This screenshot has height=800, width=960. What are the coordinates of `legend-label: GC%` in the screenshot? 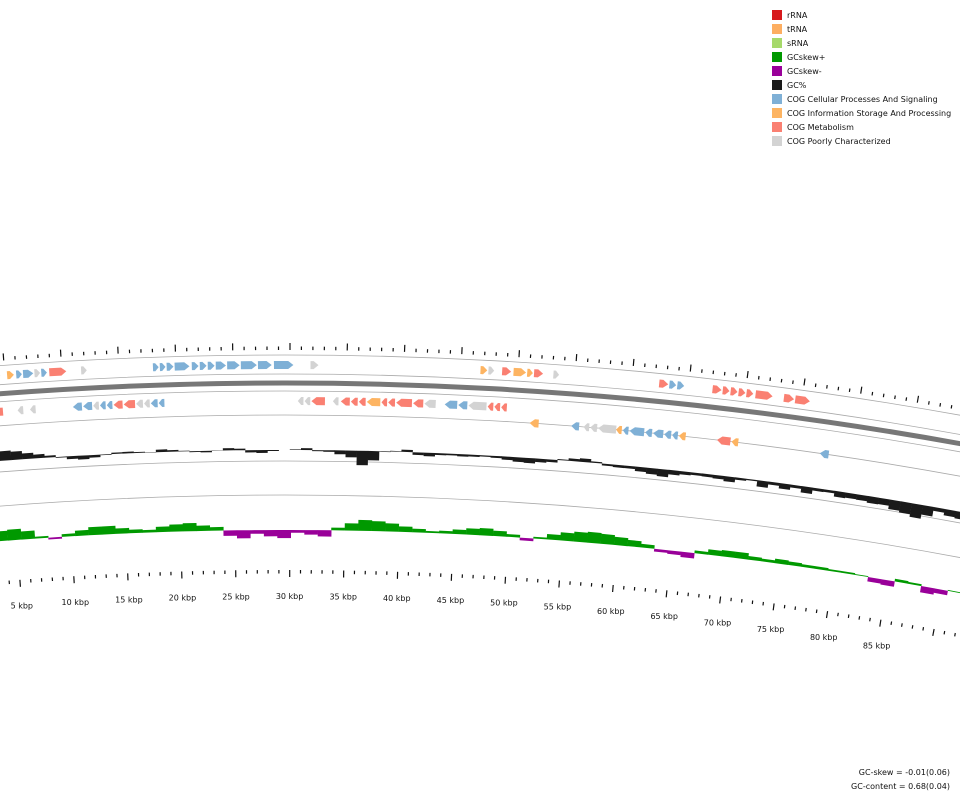 It's located at (797, 85).